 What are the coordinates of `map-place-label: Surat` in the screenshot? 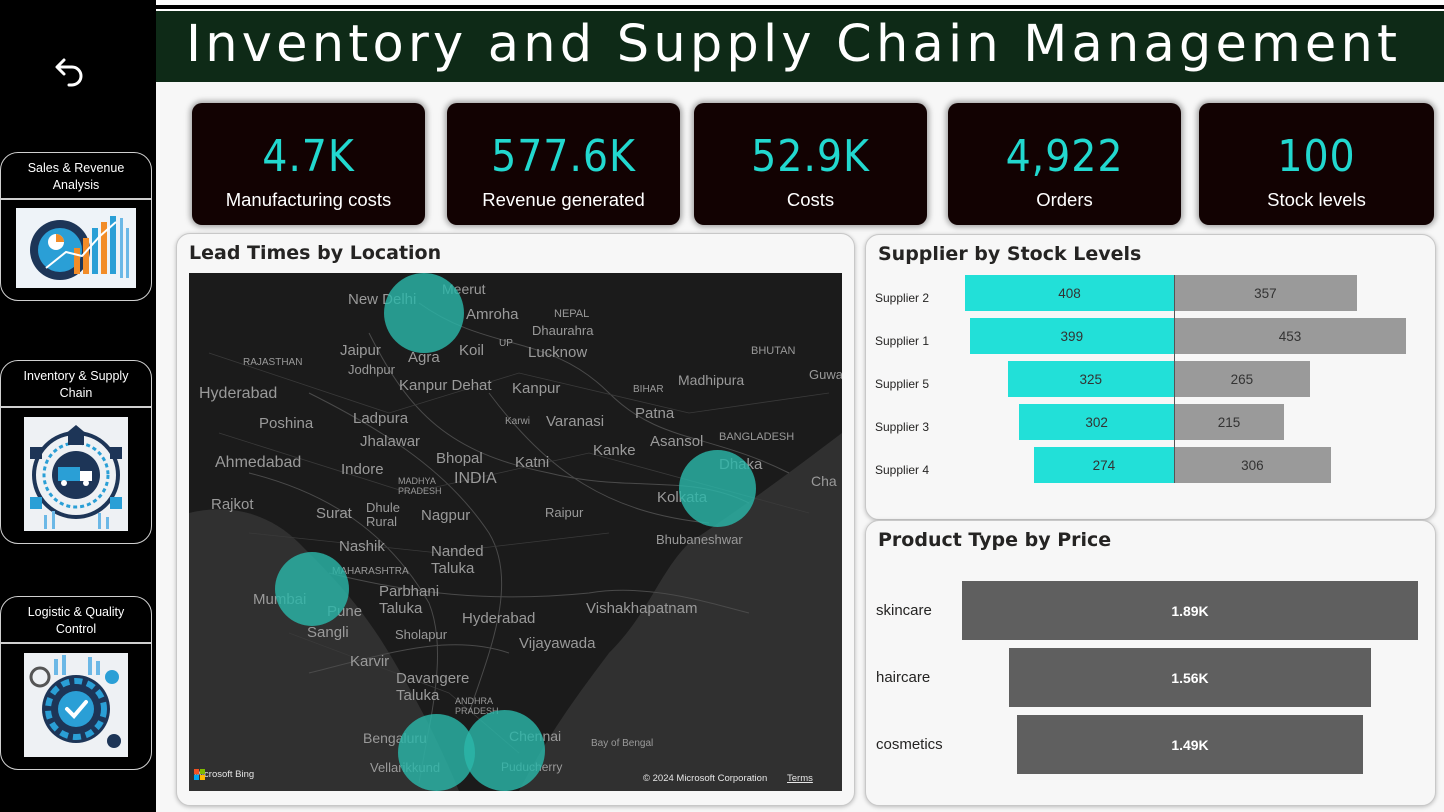 It's located at (334, 513).